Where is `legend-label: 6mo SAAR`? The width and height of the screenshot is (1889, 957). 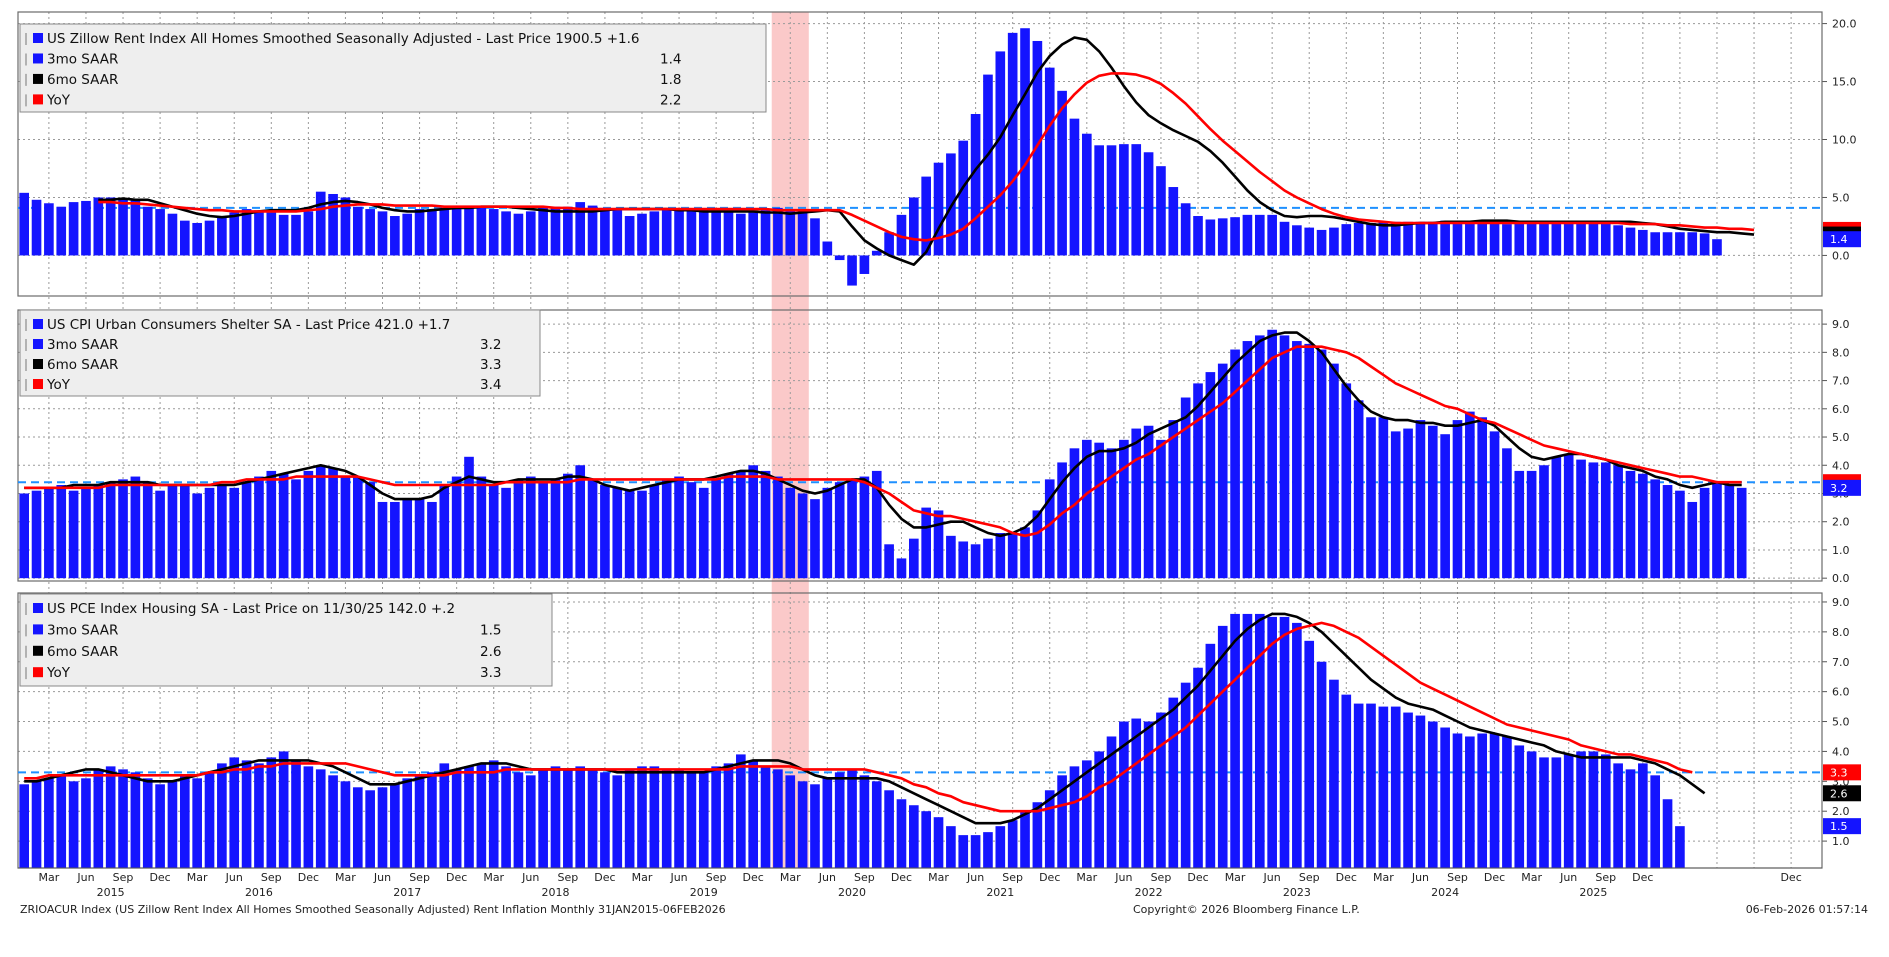
legend-label: 6mo SAAR is located at coordinates (82, 80).